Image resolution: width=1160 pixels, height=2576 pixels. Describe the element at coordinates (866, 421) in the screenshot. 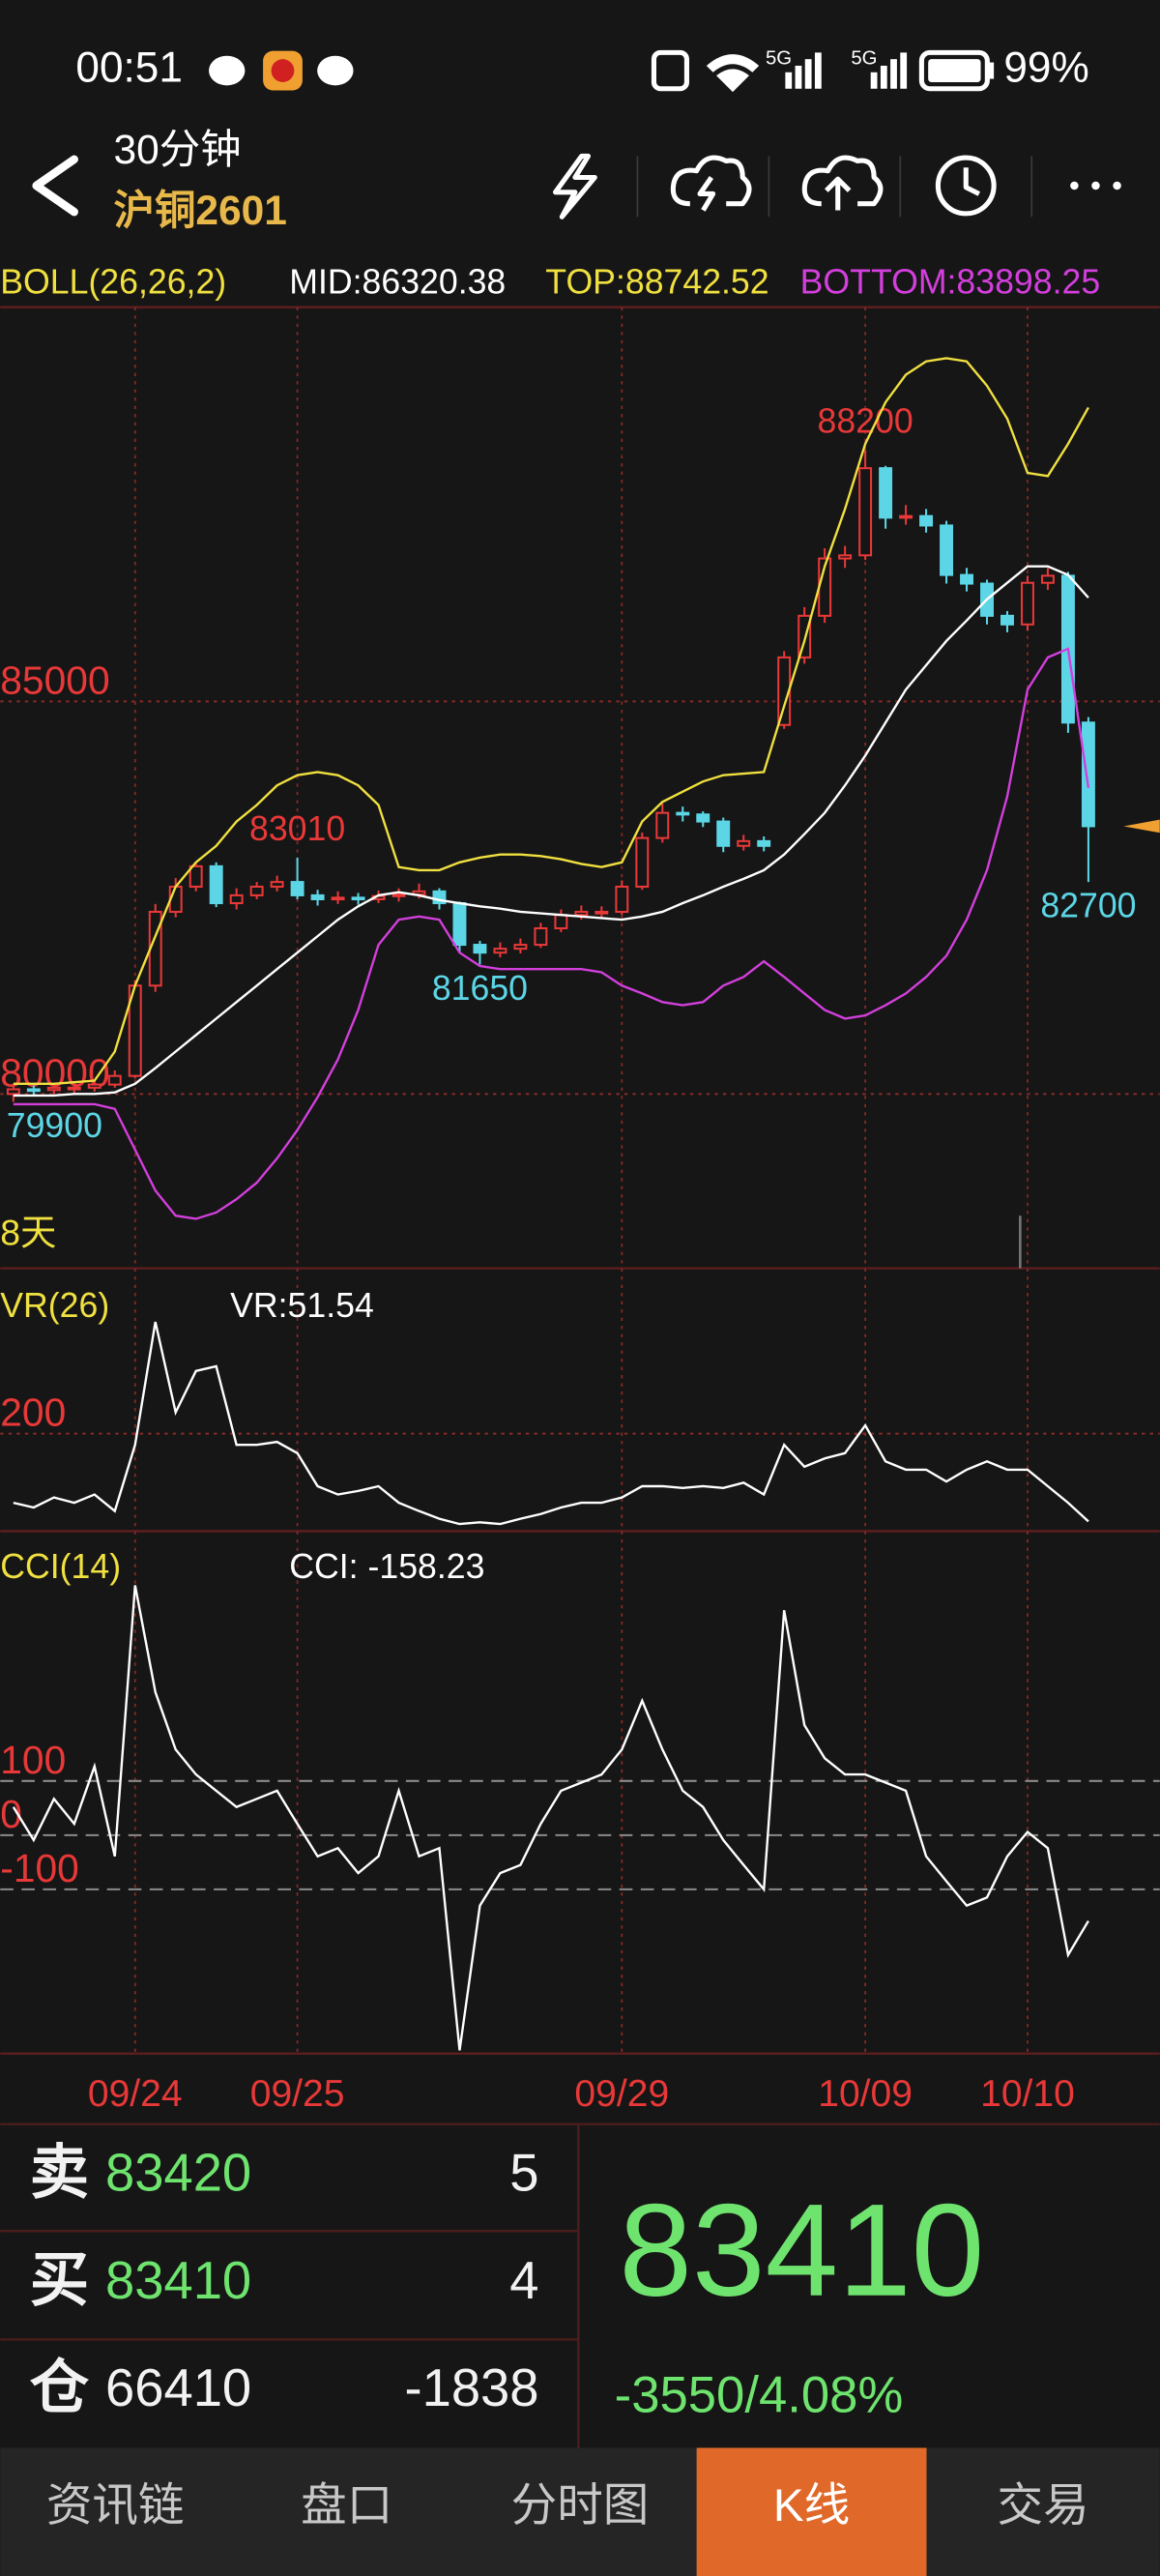

I see `extreme-label: 88200` at that location.